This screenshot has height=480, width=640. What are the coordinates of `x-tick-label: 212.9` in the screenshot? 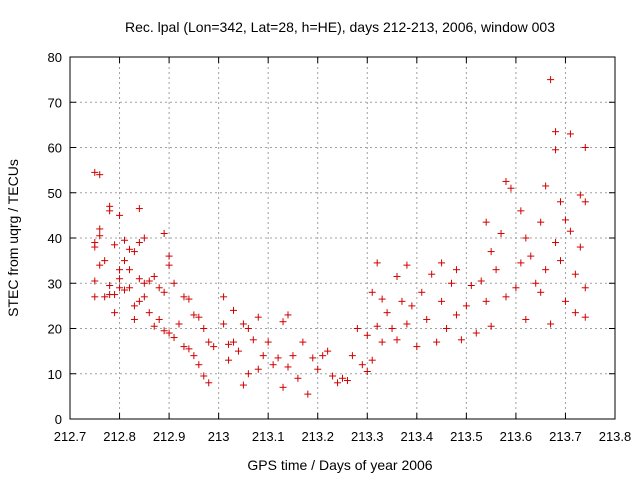 It's located at (169, 436).